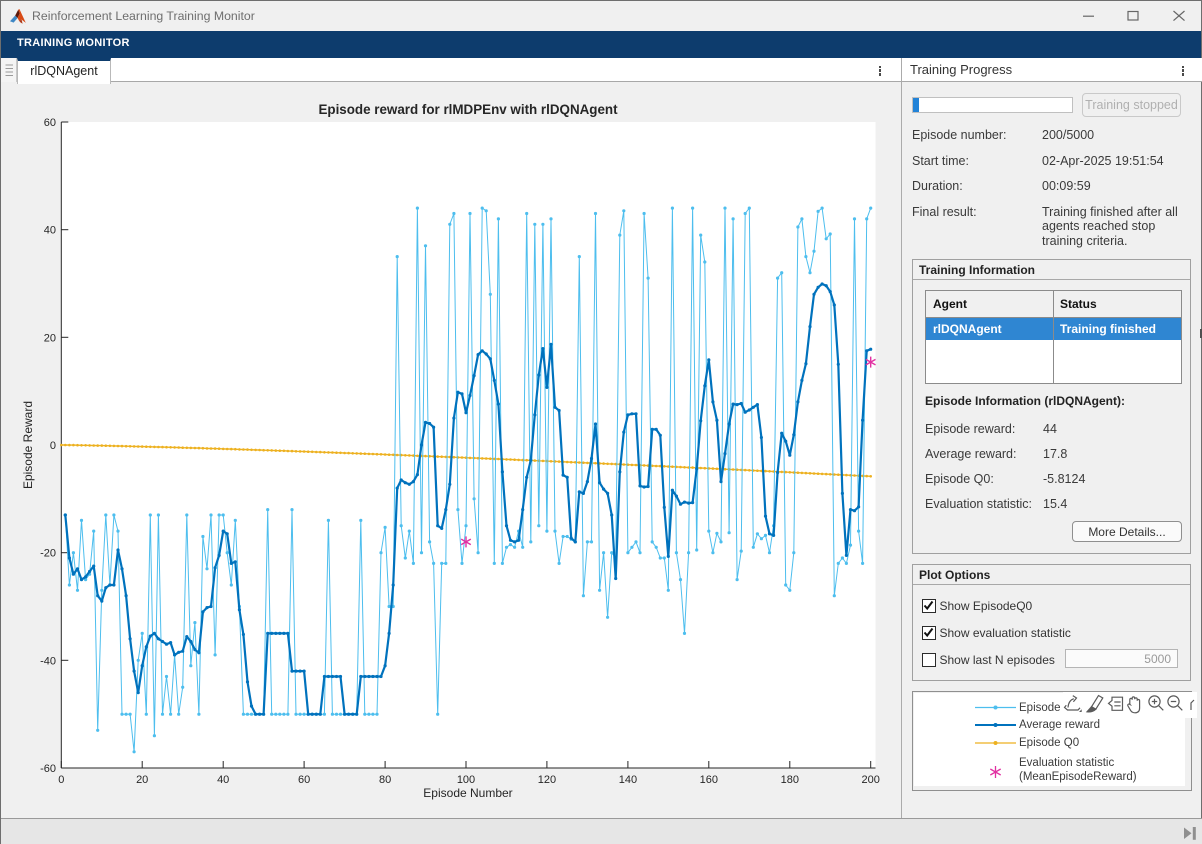 This screenshot has width=1202, height=844. Describe the element at coordinates (466, 780) in the screenshot. I see `svg-text: 100` at that location.